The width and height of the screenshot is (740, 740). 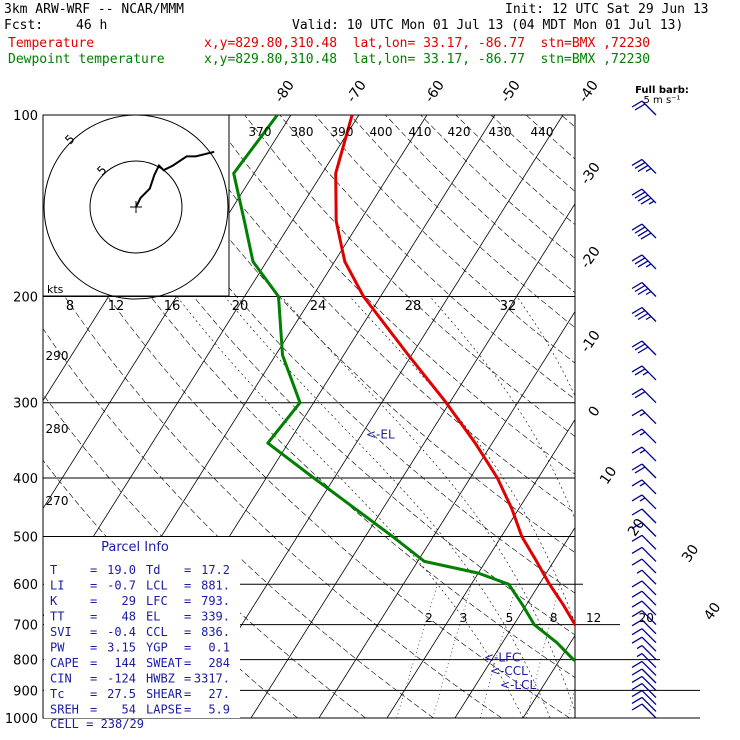 What do you see at coordinates (116, 306) in the screenshot?
I see `wind-speed-label: 12` at bounding box center [116, 306].